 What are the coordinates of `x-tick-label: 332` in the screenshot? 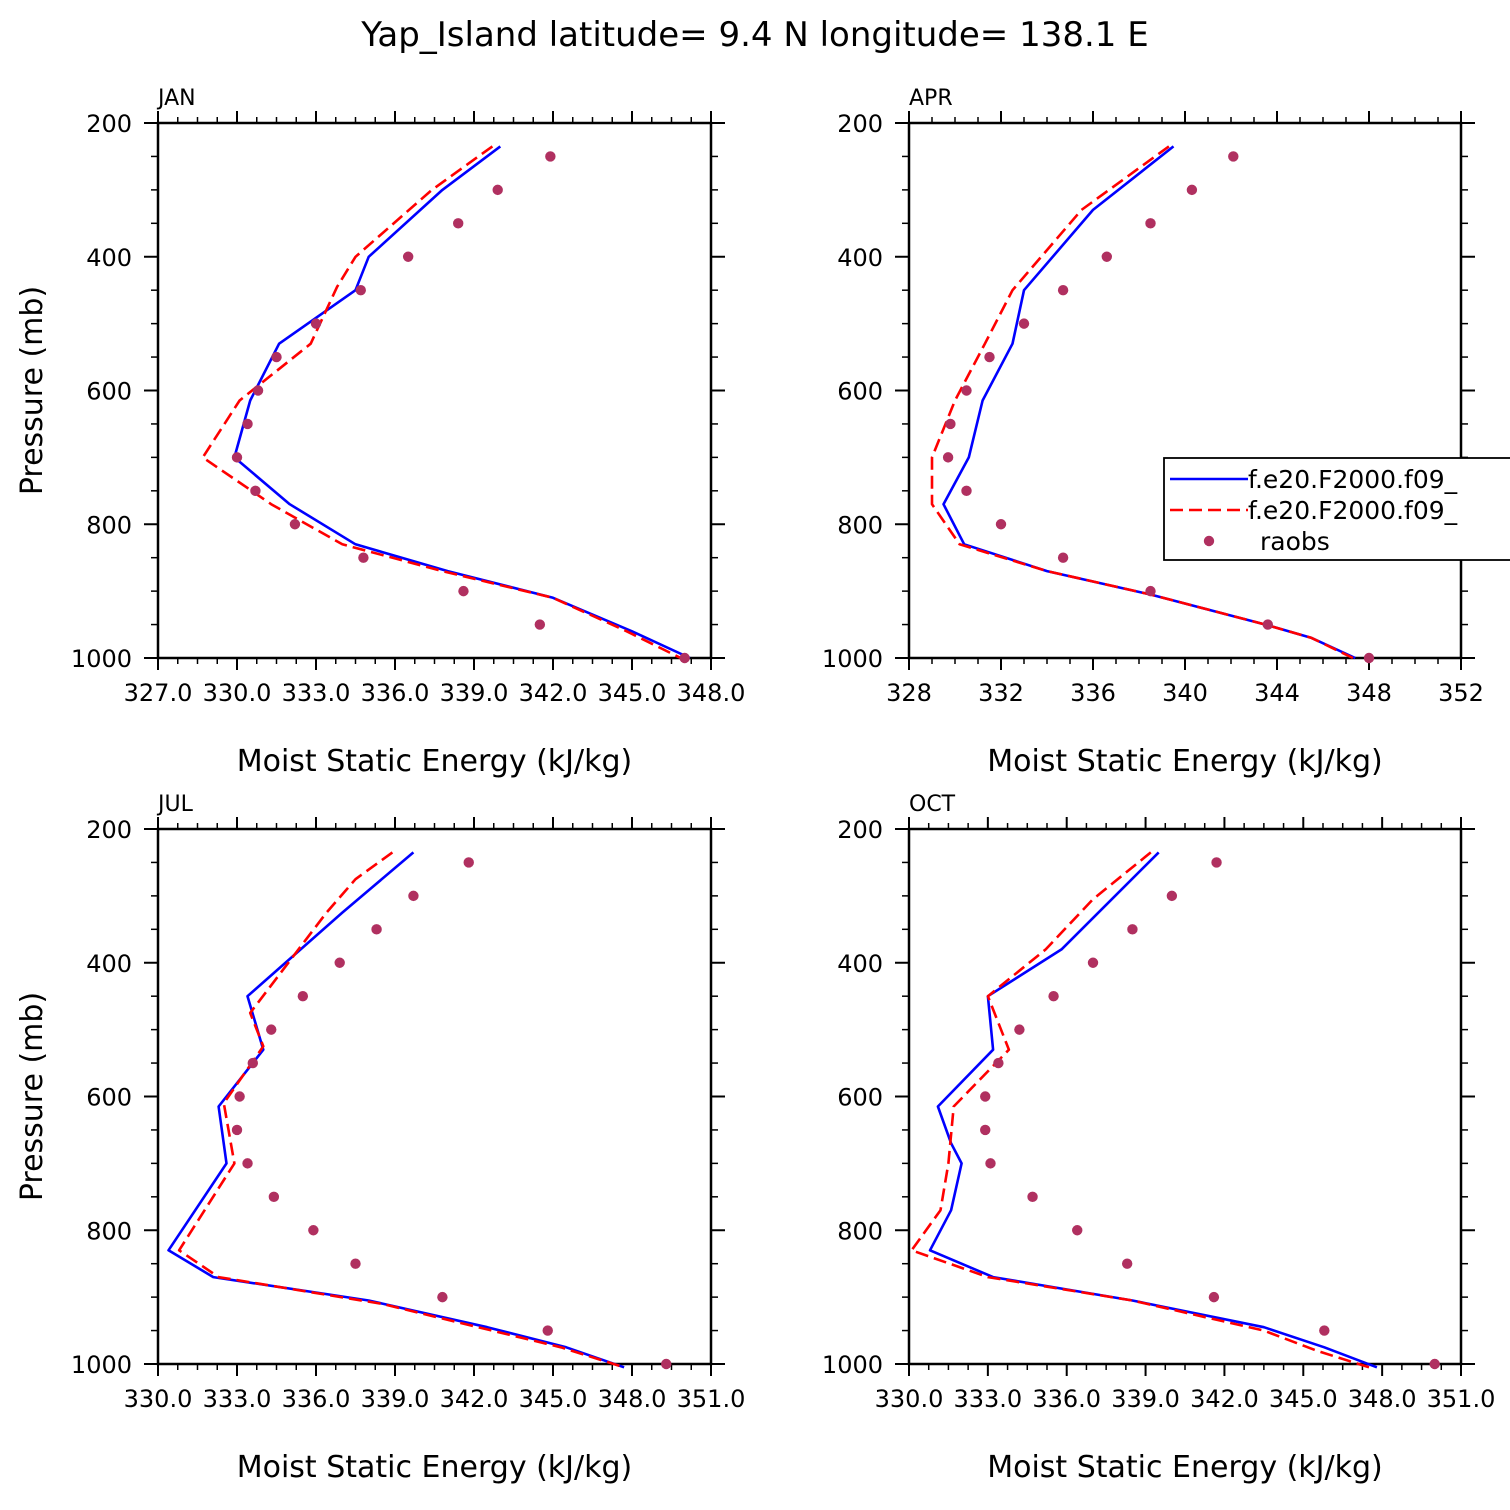 It's located at (1001, 693).